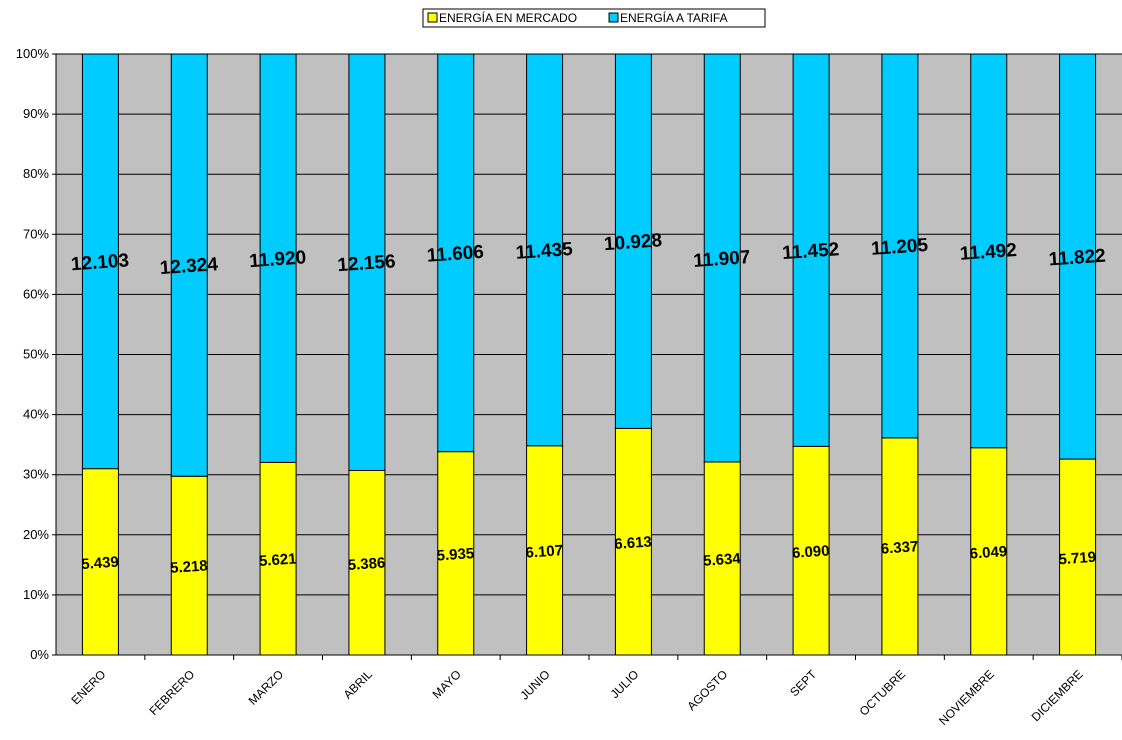 This screenshot has width=1122, height=740. I want to click on x-tick-label: ENERO, so click(88, 687).